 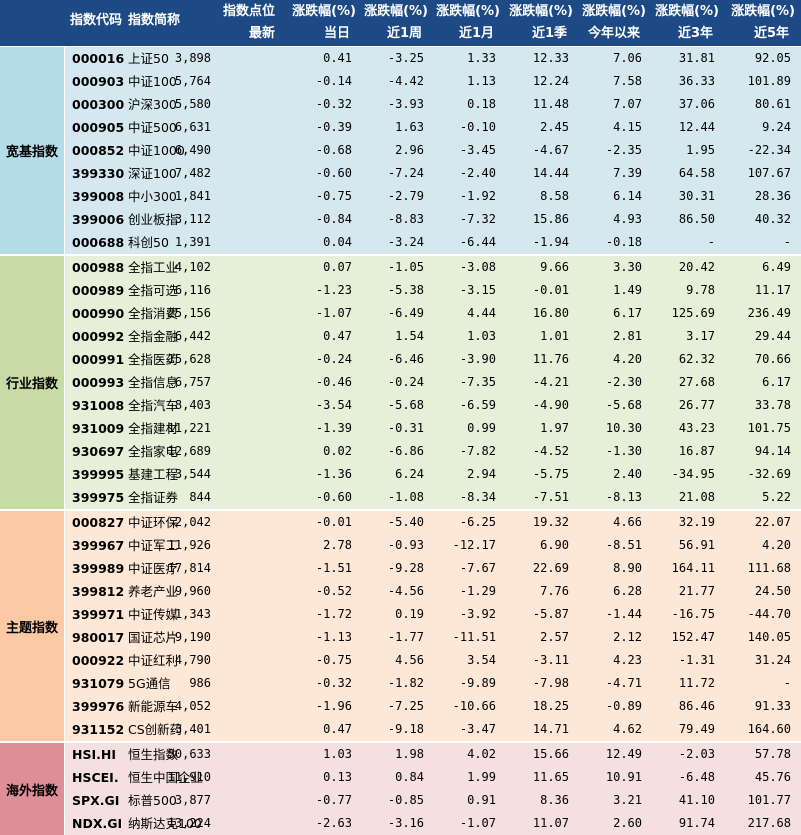 I want to click on index-point: 6,490, so click(x=192, y=150).